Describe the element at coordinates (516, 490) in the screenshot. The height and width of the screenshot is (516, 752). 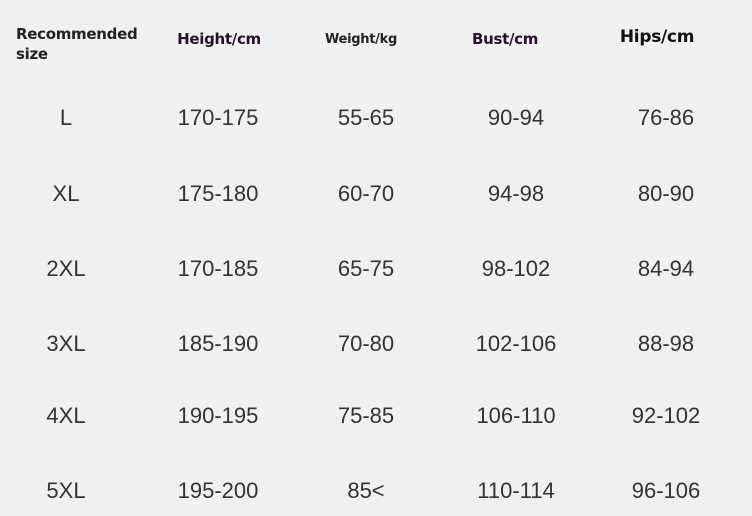
I see `cell-bust: 110-114` at that location.